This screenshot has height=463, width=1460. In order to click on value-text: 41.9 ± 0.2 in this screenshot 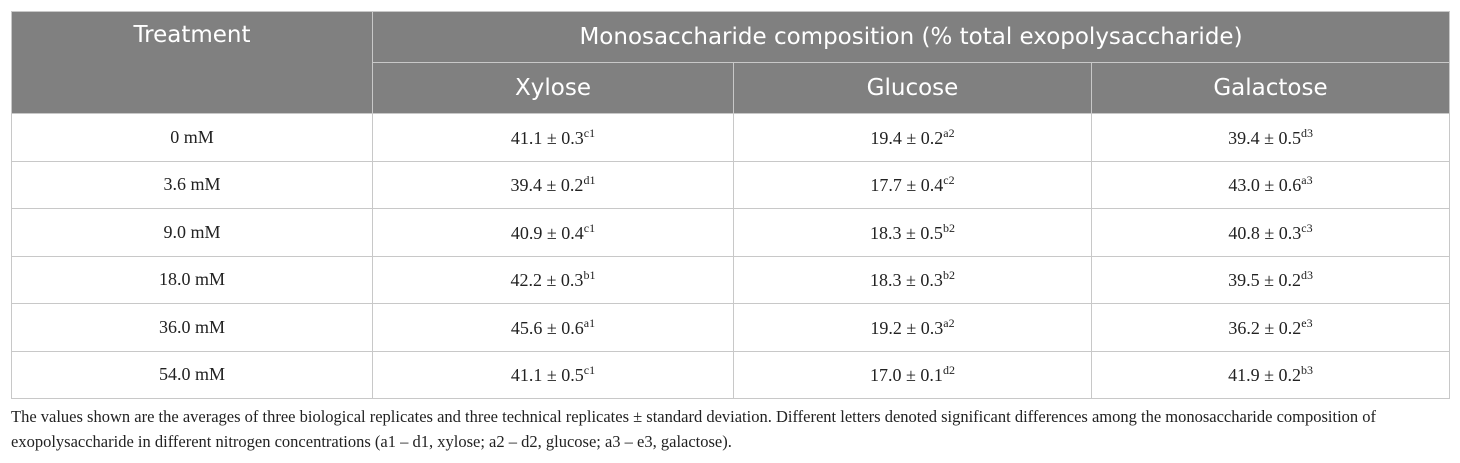, I will do `click(1264, 375)`.